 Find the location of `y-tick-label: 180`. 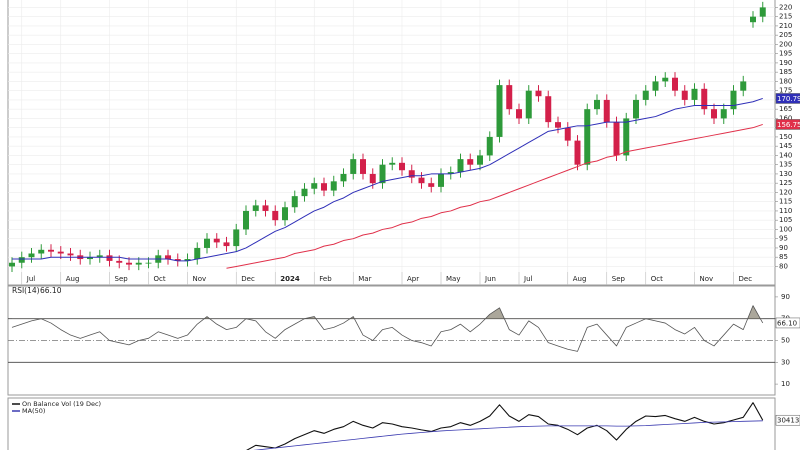

y-tick-label: 180 is located at coordinates (785, 81).